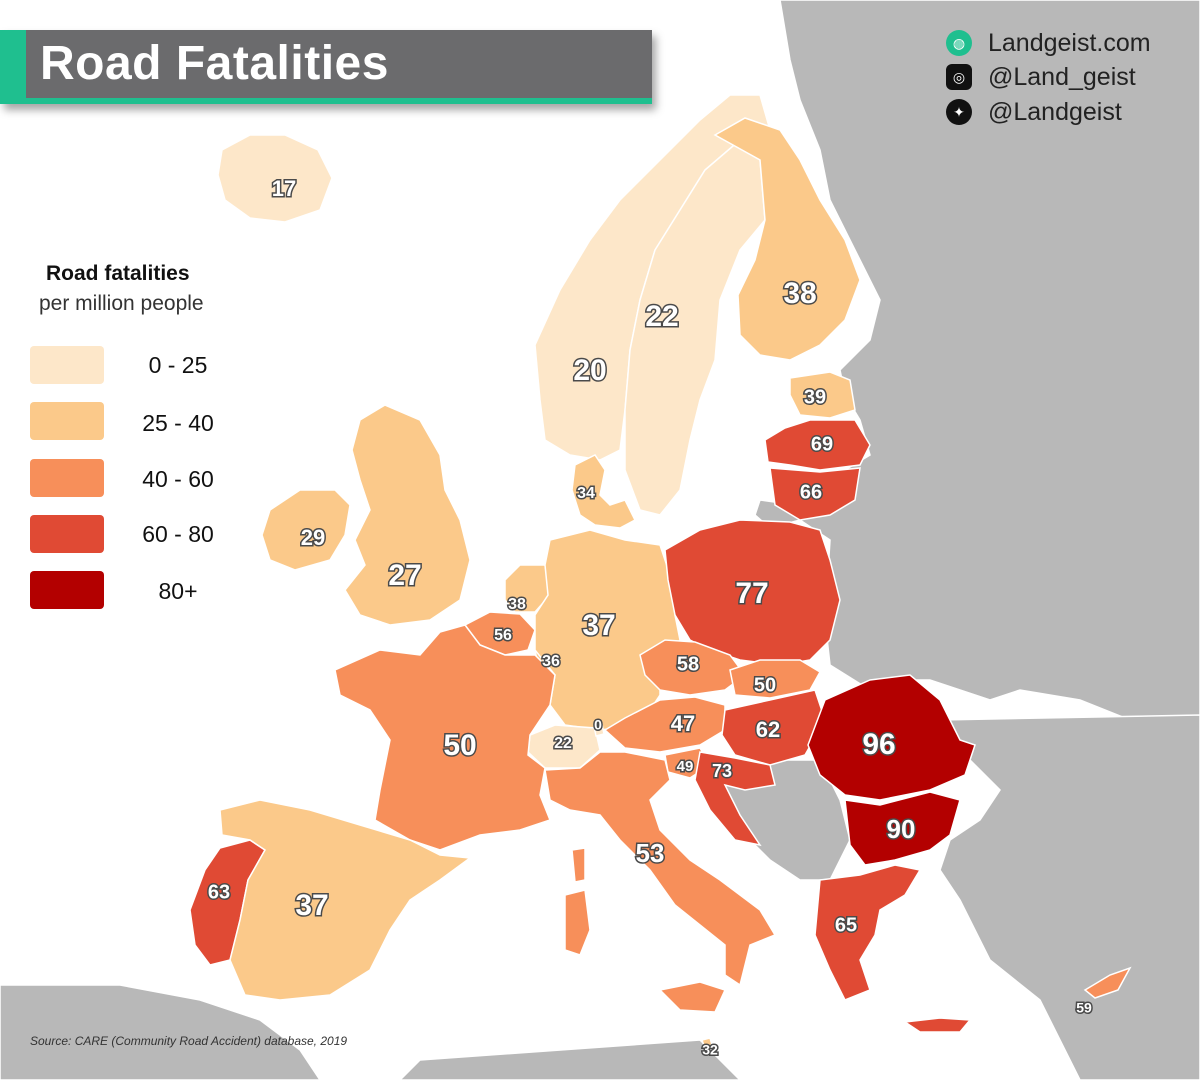  Describe the element at coordinates (661, 316) in the screenshot. I see `label-sweden: 22` at that location.